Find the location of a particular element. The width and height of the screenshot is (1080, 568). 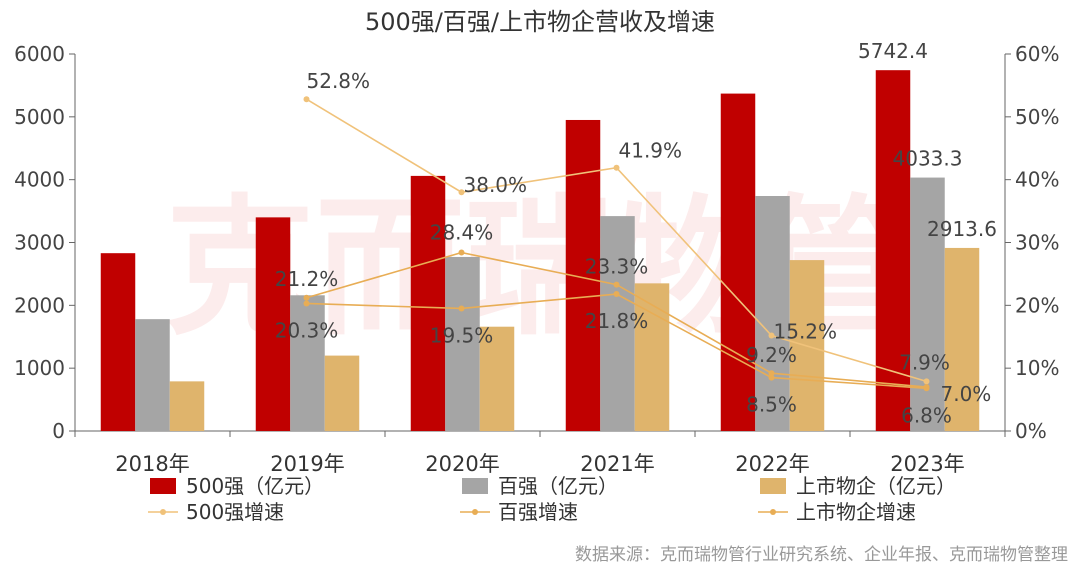

y-right-tick-label: 20% is located at coordinates (1037, 305).